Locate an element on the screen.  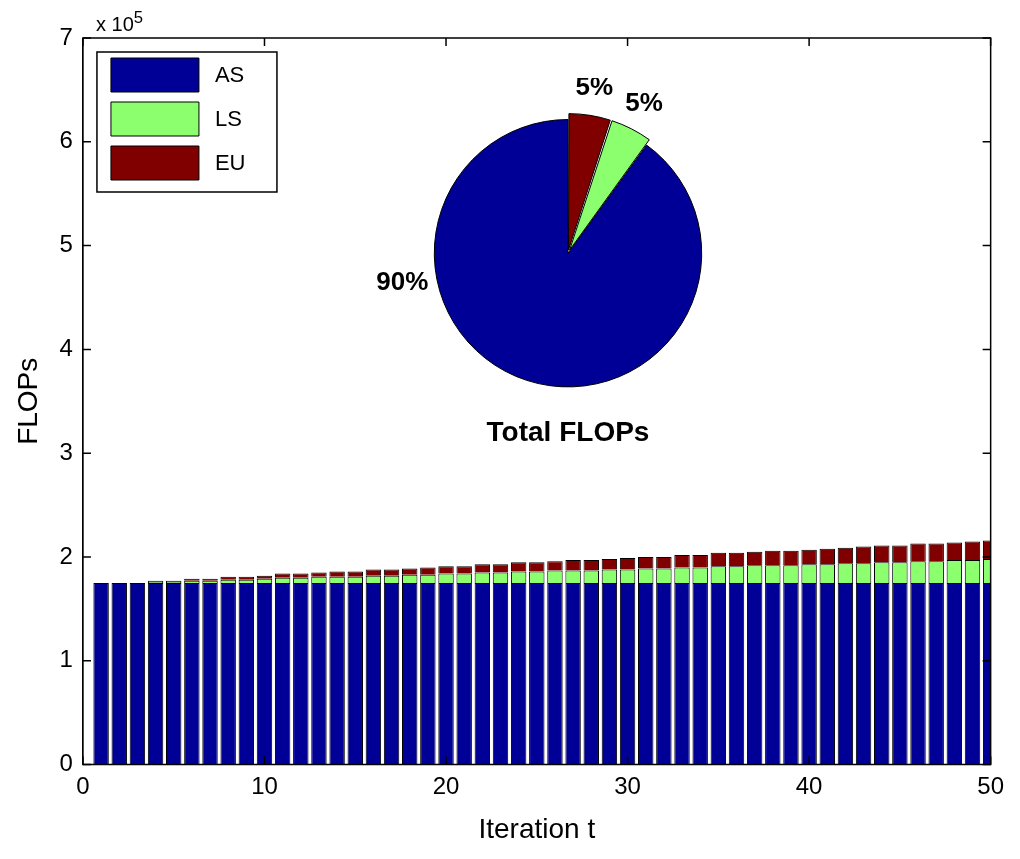
y-tick-label: 0 is located at coordinates (66, 763).